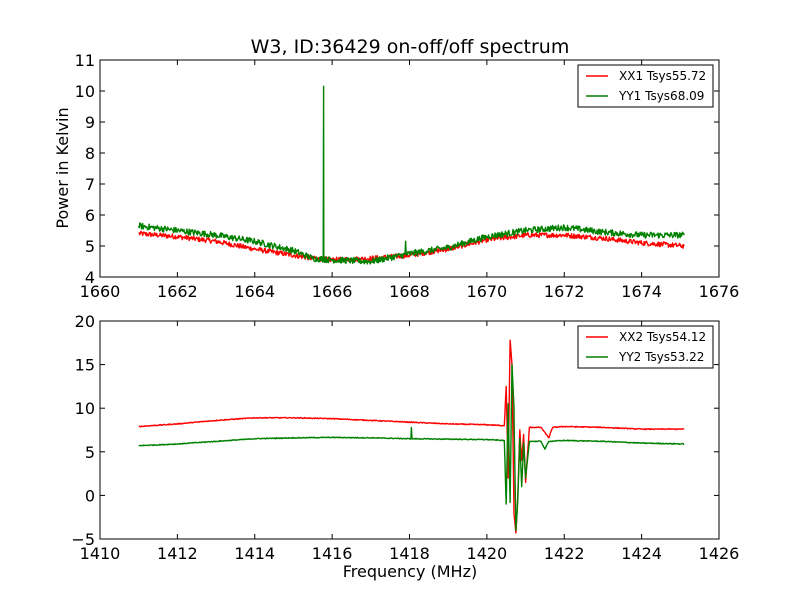 The image size is (800, 600). What do you see at coordinates (409, 291) in the screenshot?
I see `x-tick-label: 1668` at bounding box center [409, 291].